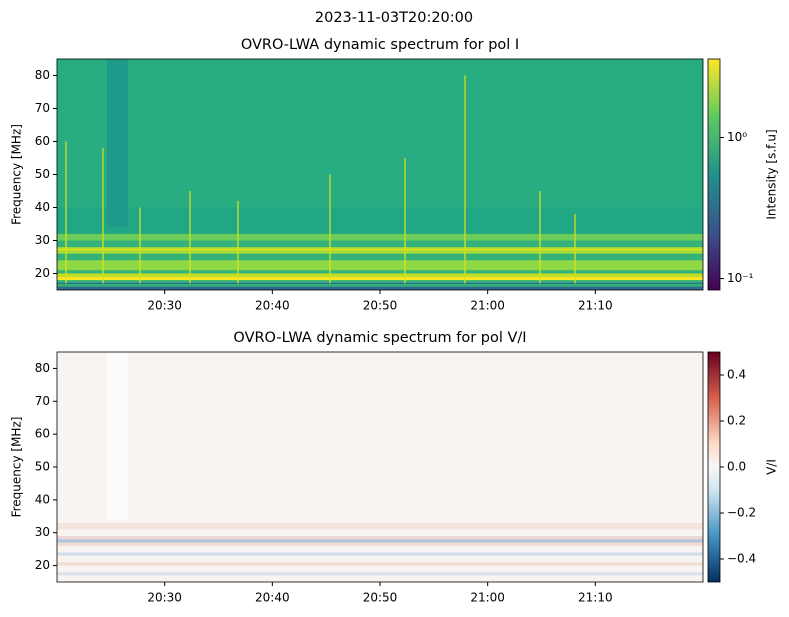 Image resolution: width=789 pixels, height=617 pixels. Describe the element at coordinates (736, 421) in the screenshot. I see `colorbar-tick-label: 0.2` at that location.